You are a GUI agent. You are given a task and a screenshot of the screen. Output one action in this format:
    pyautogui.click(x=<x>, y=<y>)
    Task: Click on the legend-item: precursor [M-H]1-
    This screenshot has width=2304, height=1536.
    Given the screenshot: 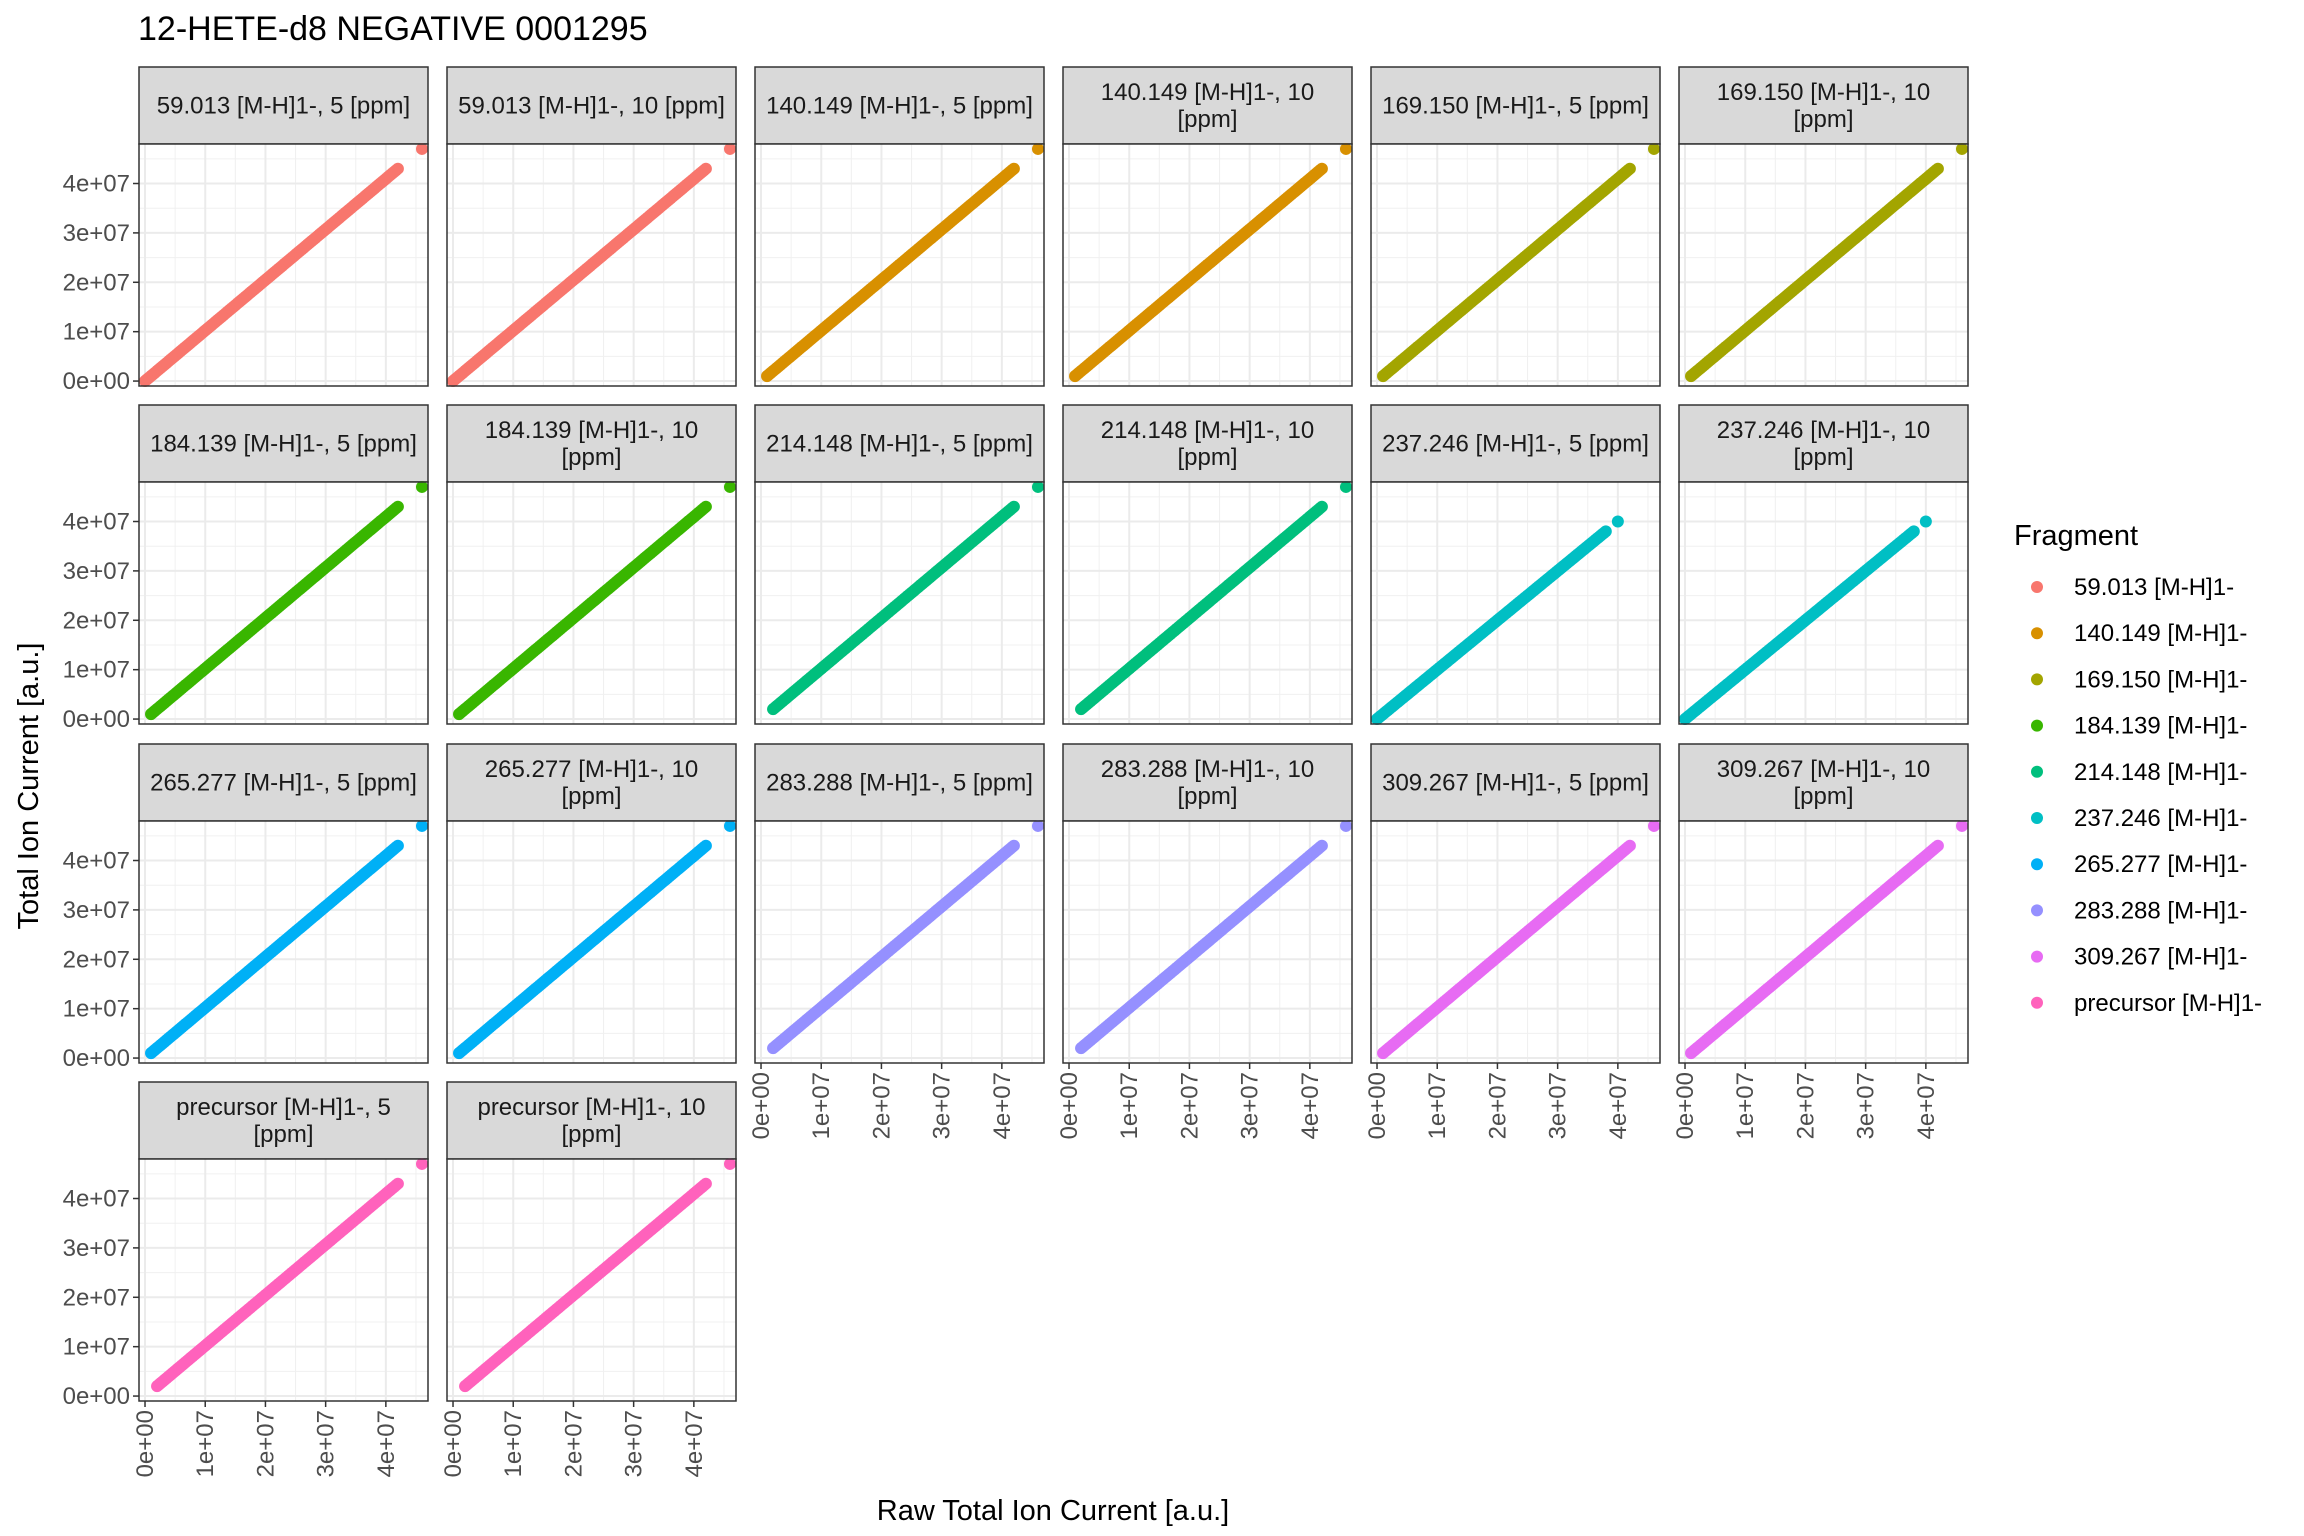 What is the action you would take?
    pyautogui.click(x=2146, y=1003)
    